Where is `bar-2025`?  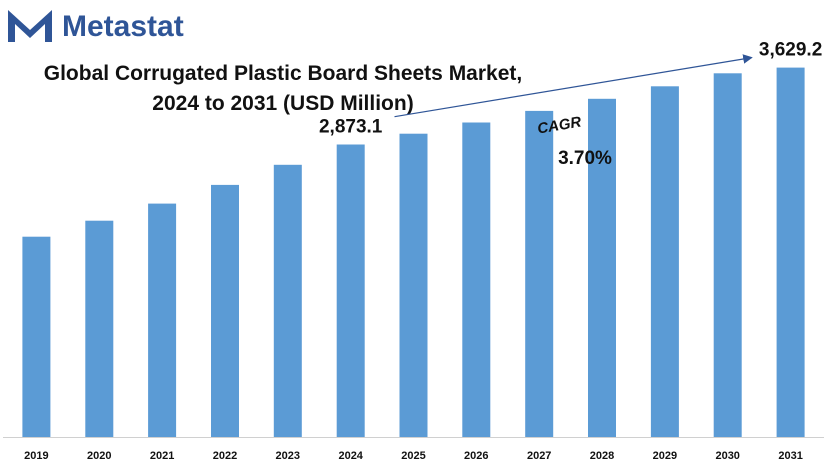
bar-2025 is located at coordinates (413, 285).